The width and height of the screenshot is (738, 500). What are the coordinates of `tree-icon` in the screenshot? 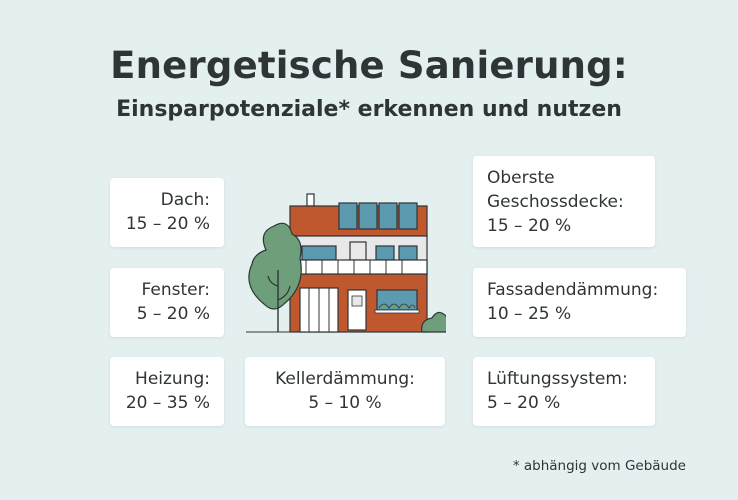 It's located at (275, 277).